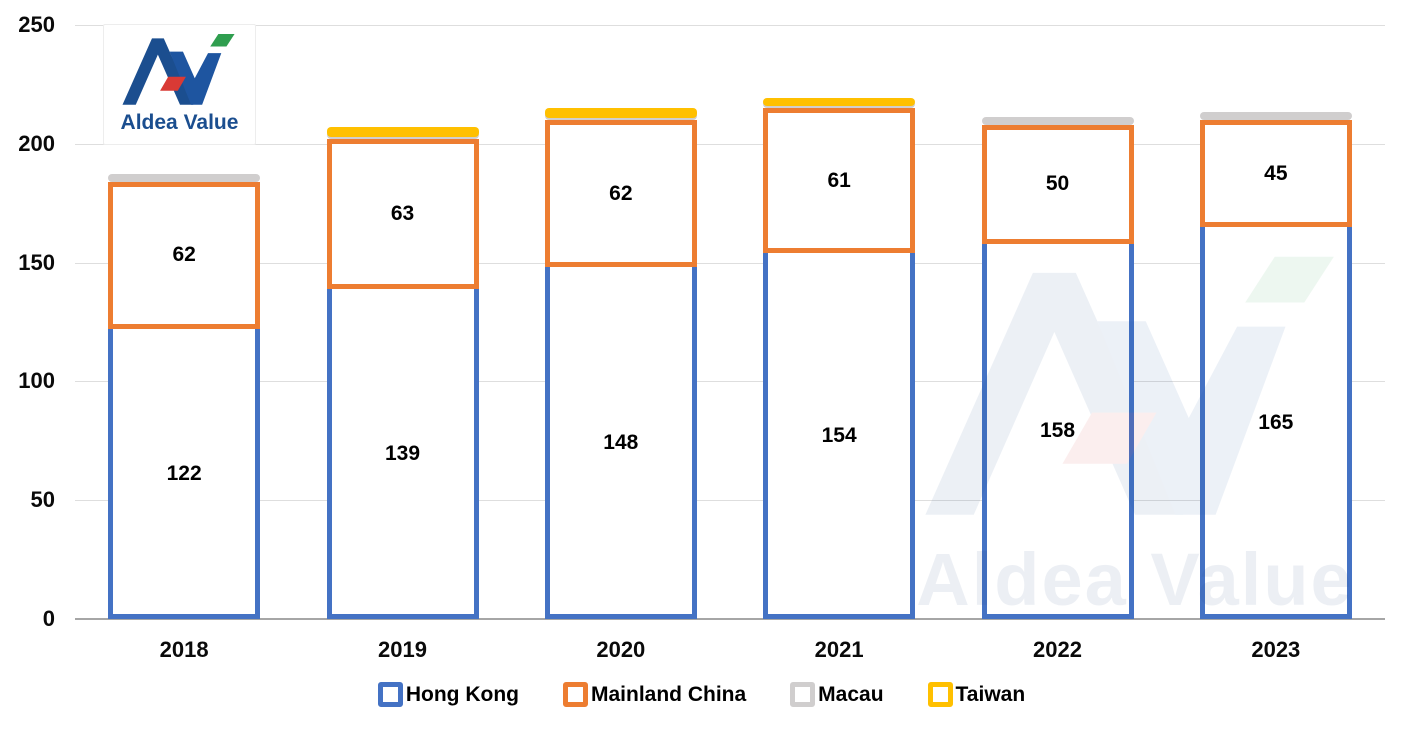  I want to click on legend-item-macau: Macau, so click(837, 694).